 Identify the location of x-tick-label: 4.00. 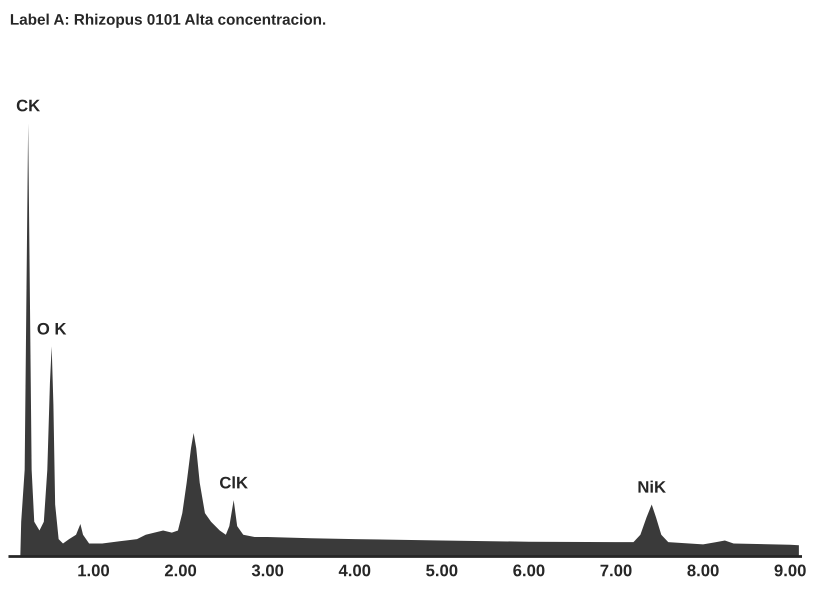
(354, 570).